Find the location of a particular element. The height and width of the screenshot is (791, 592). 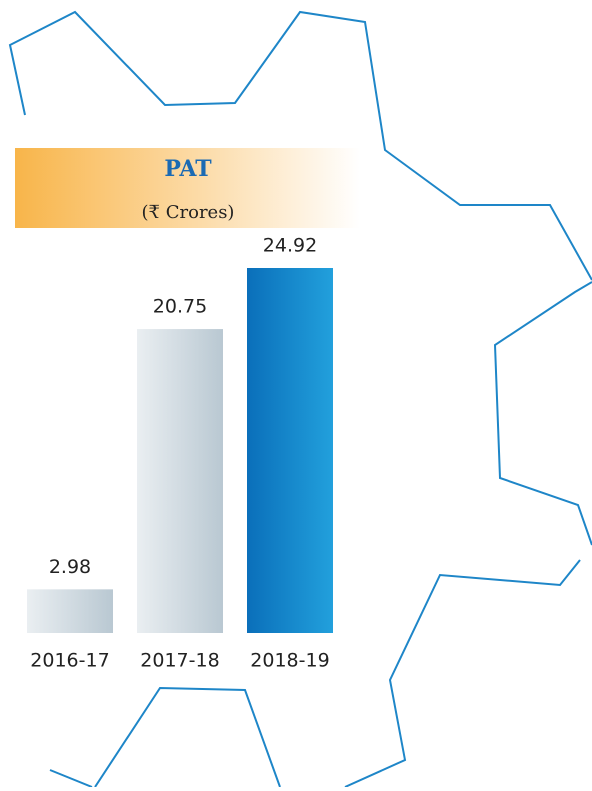

x-tick-label: 2017-18 is located at coordinates (179, 661).